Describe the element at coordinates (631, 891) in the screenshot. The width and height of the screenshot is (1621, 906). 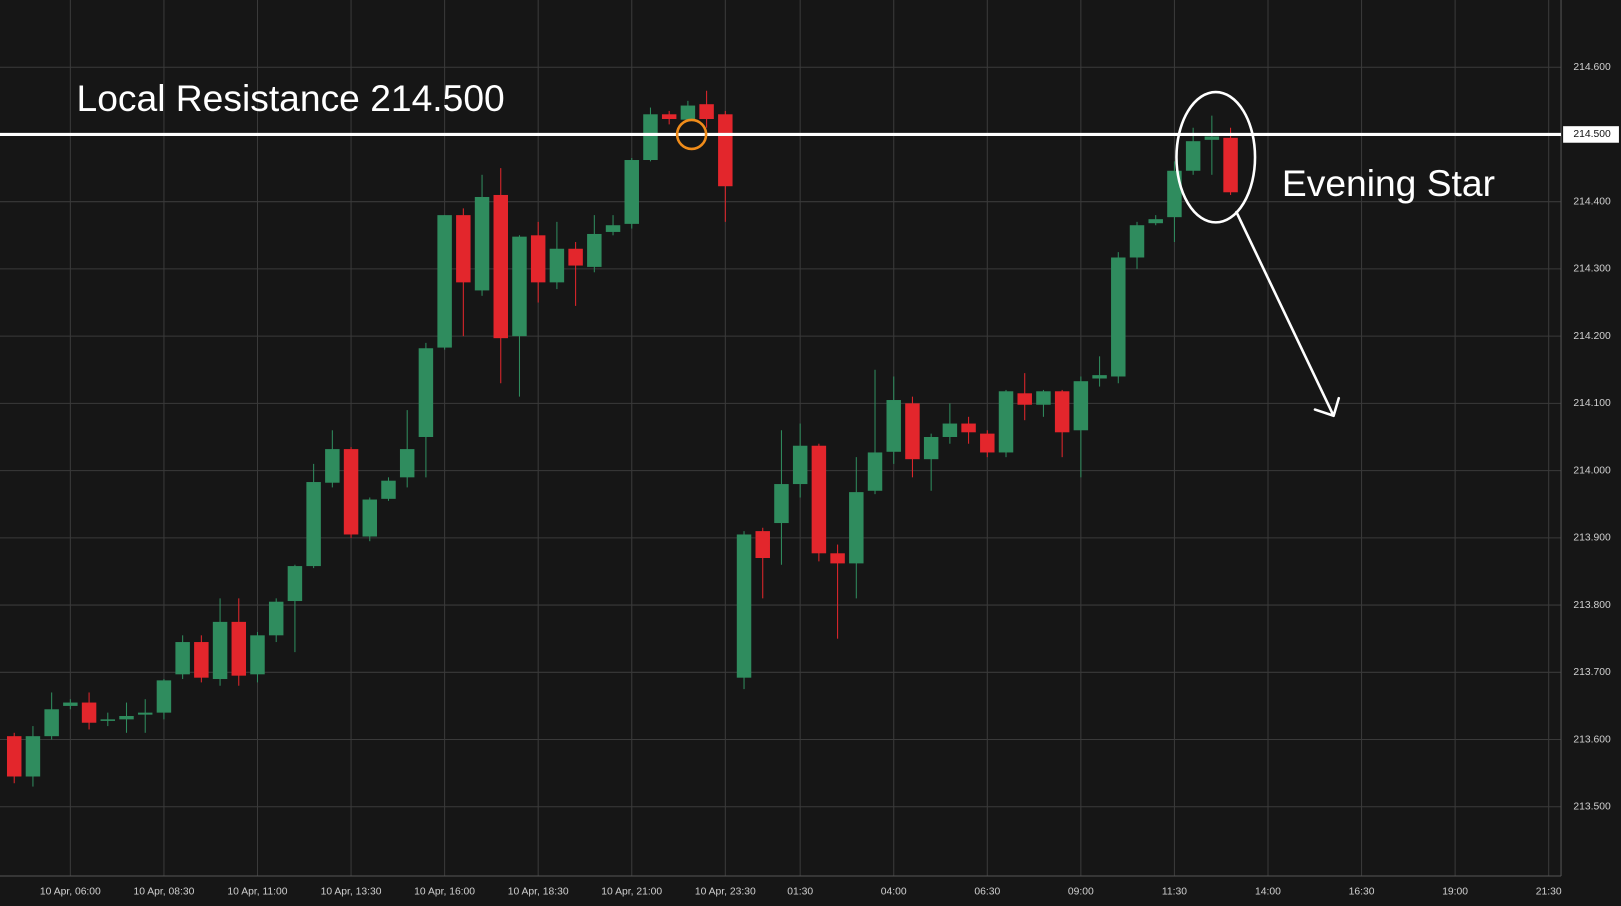
I see `x-tick-label: 10 Apr, 21:00` at that location.